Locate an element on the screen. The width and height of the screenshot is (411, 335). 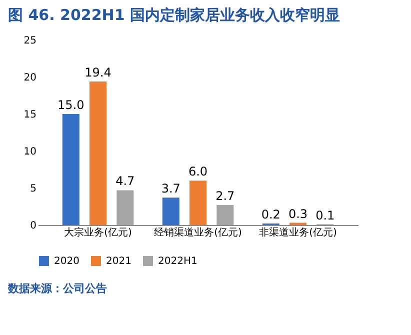
legend-label: 2021 is located at coordinates (119, 261).